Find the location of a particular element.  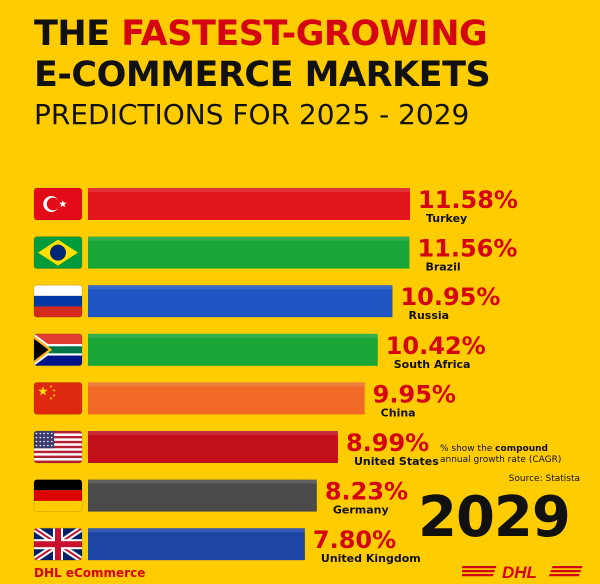

dhl-logo-text: DHL is located at coordinates (519, 571).